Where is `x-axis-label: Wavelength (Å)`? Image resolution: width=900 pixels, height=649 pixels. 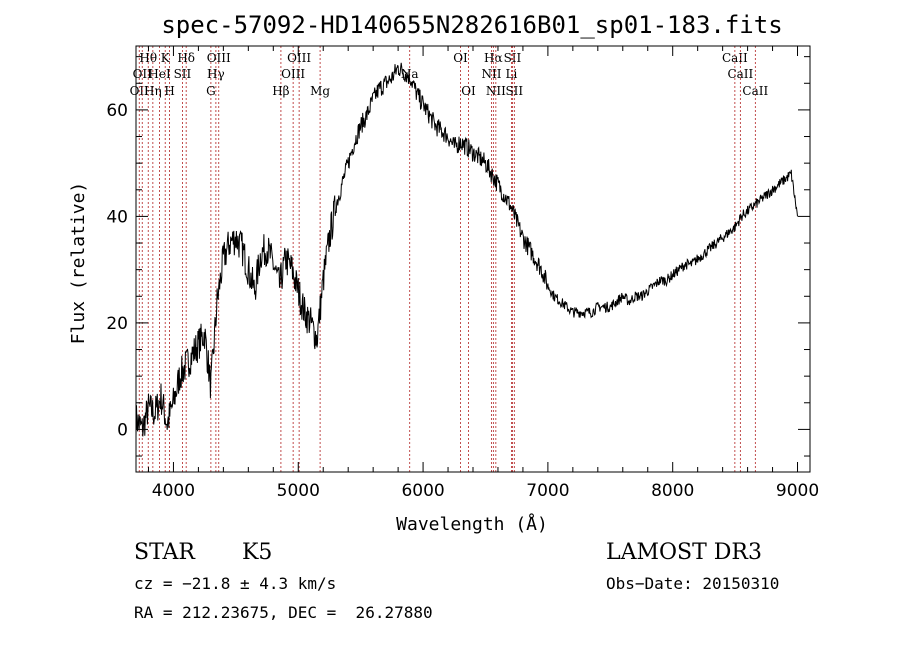 x-axis-label: Wavelength (Å) is located at coordinates (472, 524).